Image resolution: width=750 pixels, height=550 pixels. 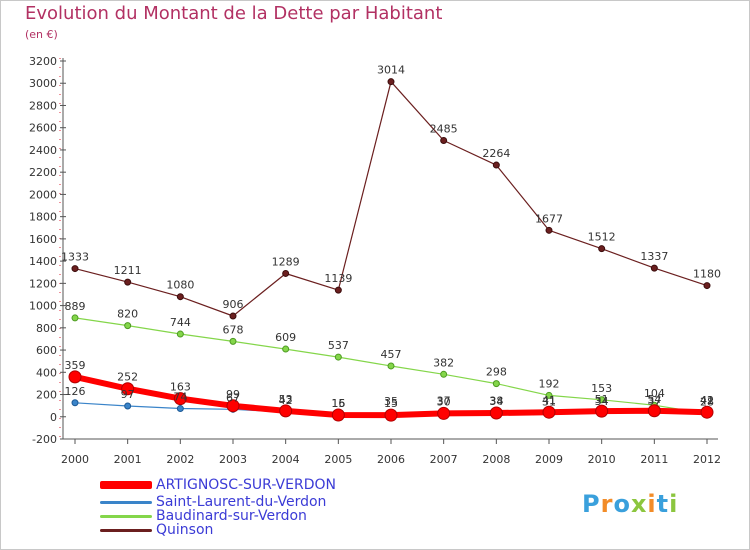 What do you see at coordinates (43, 261) in the screenshot?
I see `y-tick-label: 1400` at bounding box center [43, 261].